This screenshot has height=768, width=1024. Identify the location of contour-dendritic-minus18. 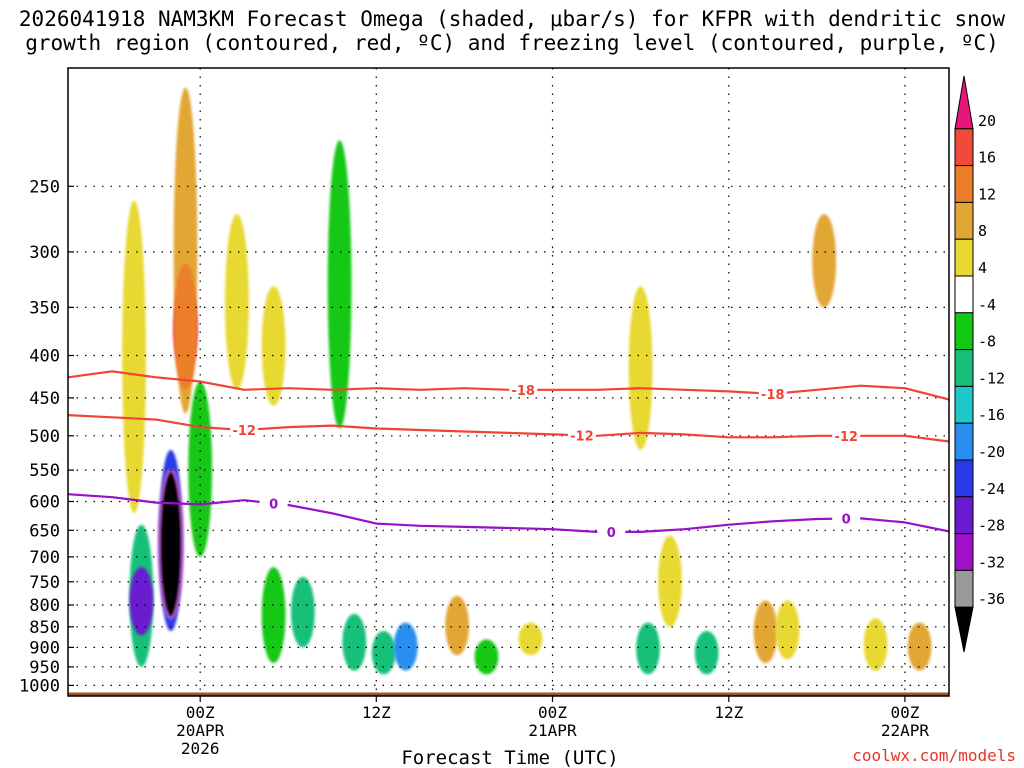
(508, 385).